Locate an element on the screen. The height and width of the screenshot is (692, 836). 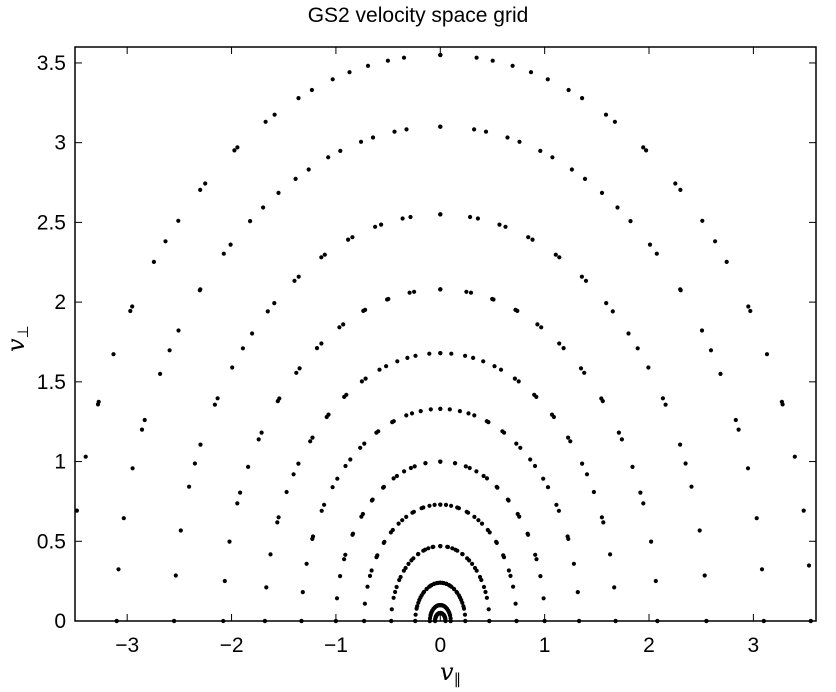
y-tick-label: 2.5 is located at coordinates (51, 222).